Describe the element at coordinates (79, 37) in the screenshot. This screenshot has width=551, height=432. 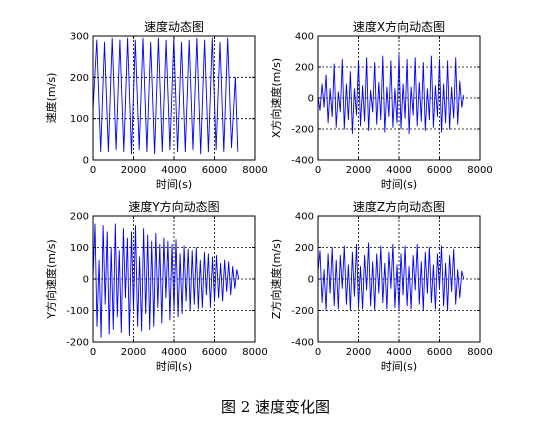
I see `y-tick-label: 300` at that location.